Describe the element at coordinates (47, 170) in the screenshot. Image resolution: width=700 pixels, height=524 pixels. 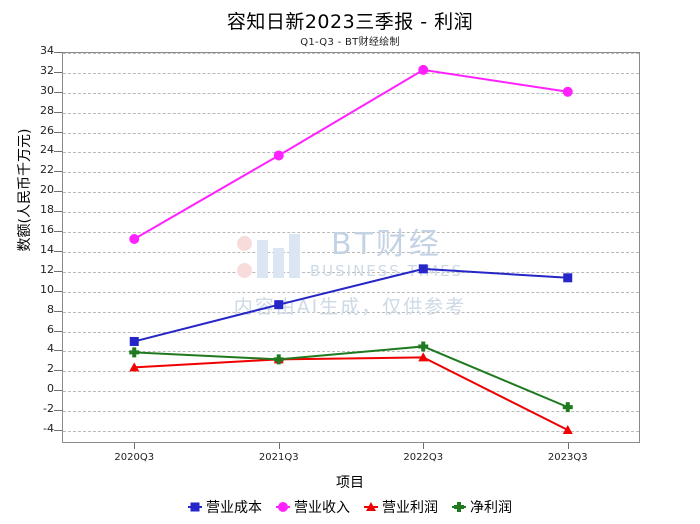
I see `y-tick-label: 22` at that location.